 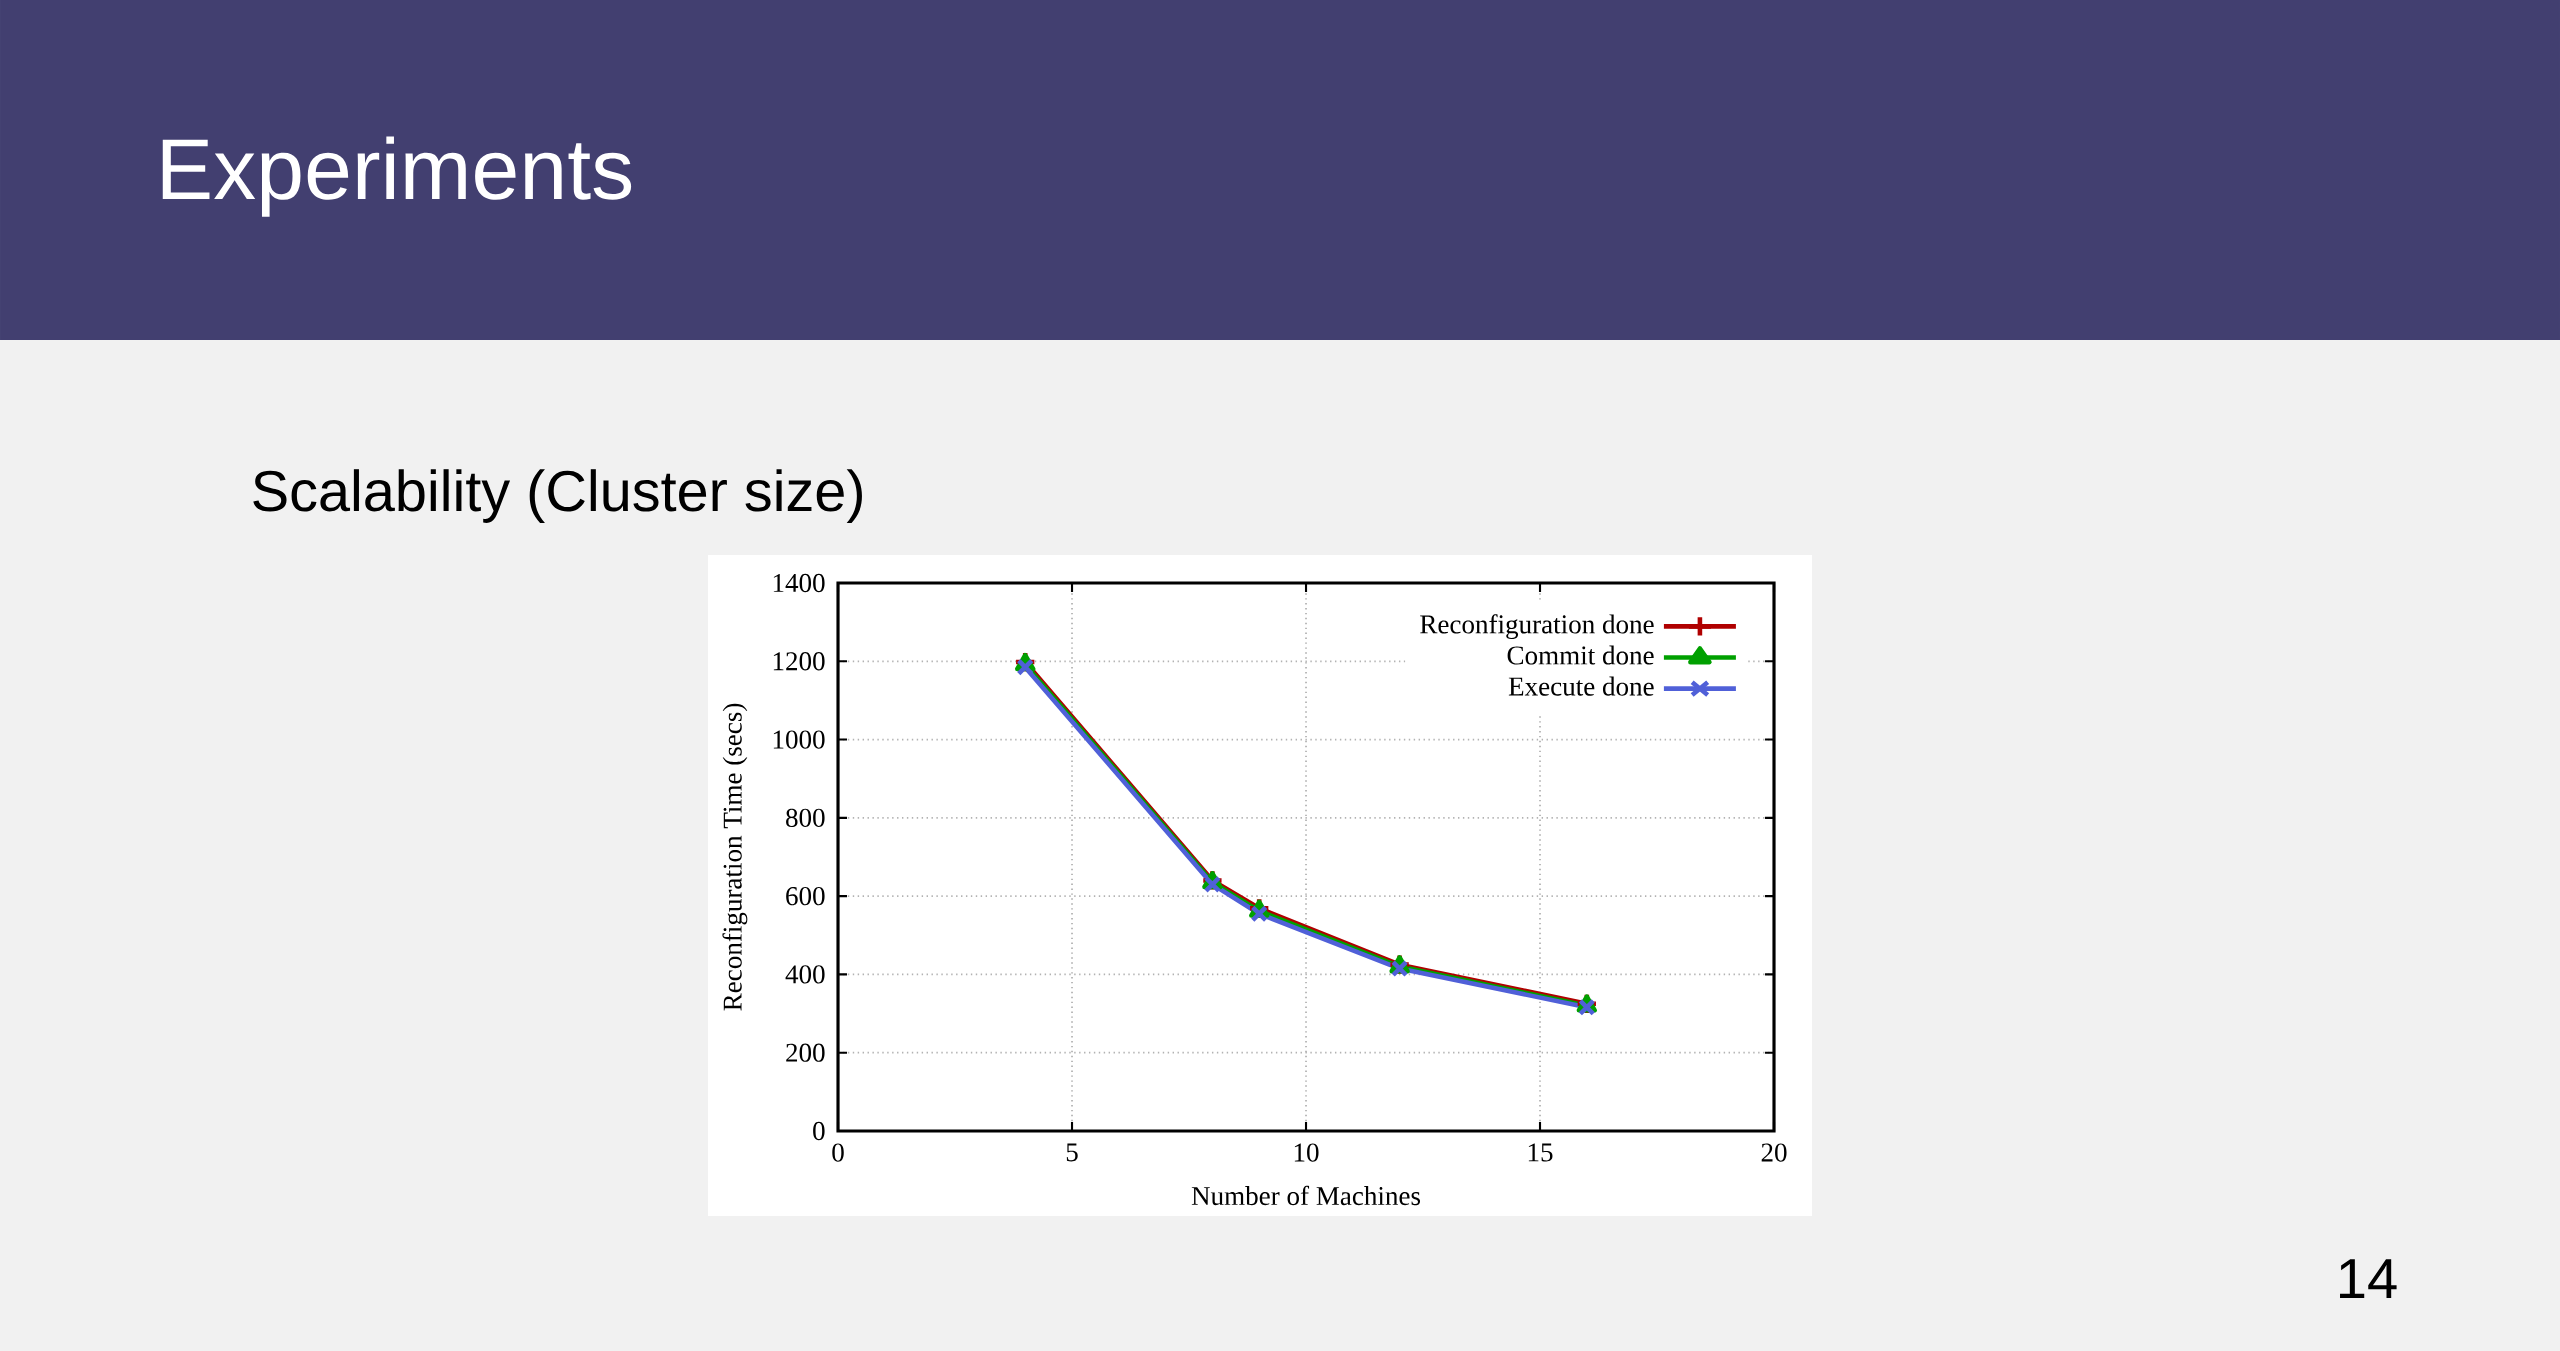 What do you see at coordinates (1072, 1152) in the screenshot?
I see `x-tick-label: 5` at bounding box center [1072, 1152].